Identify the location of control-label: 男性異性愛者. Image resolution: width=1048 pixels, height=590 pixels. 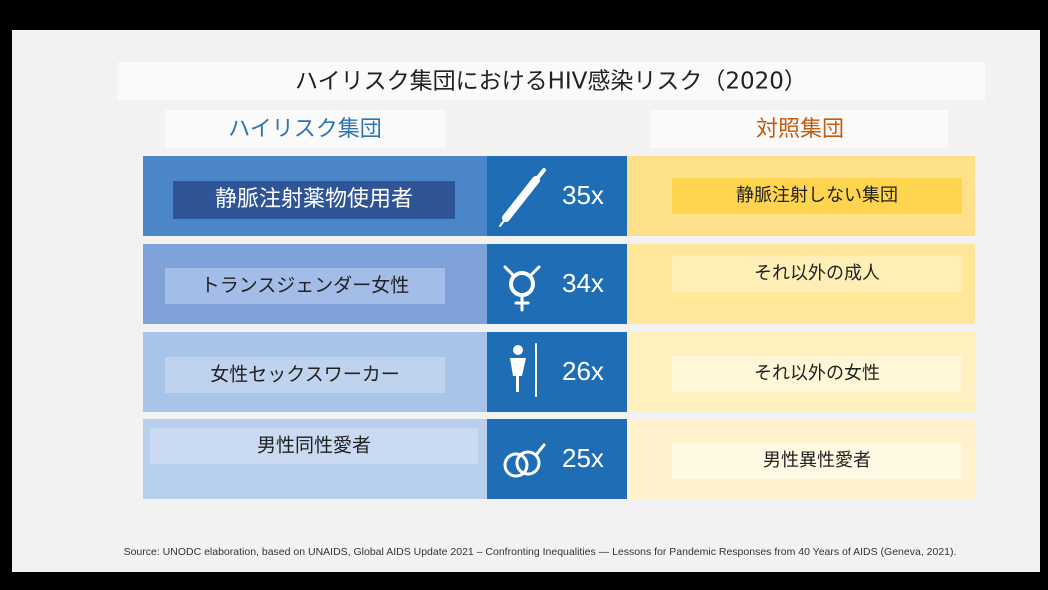
(817, 460).